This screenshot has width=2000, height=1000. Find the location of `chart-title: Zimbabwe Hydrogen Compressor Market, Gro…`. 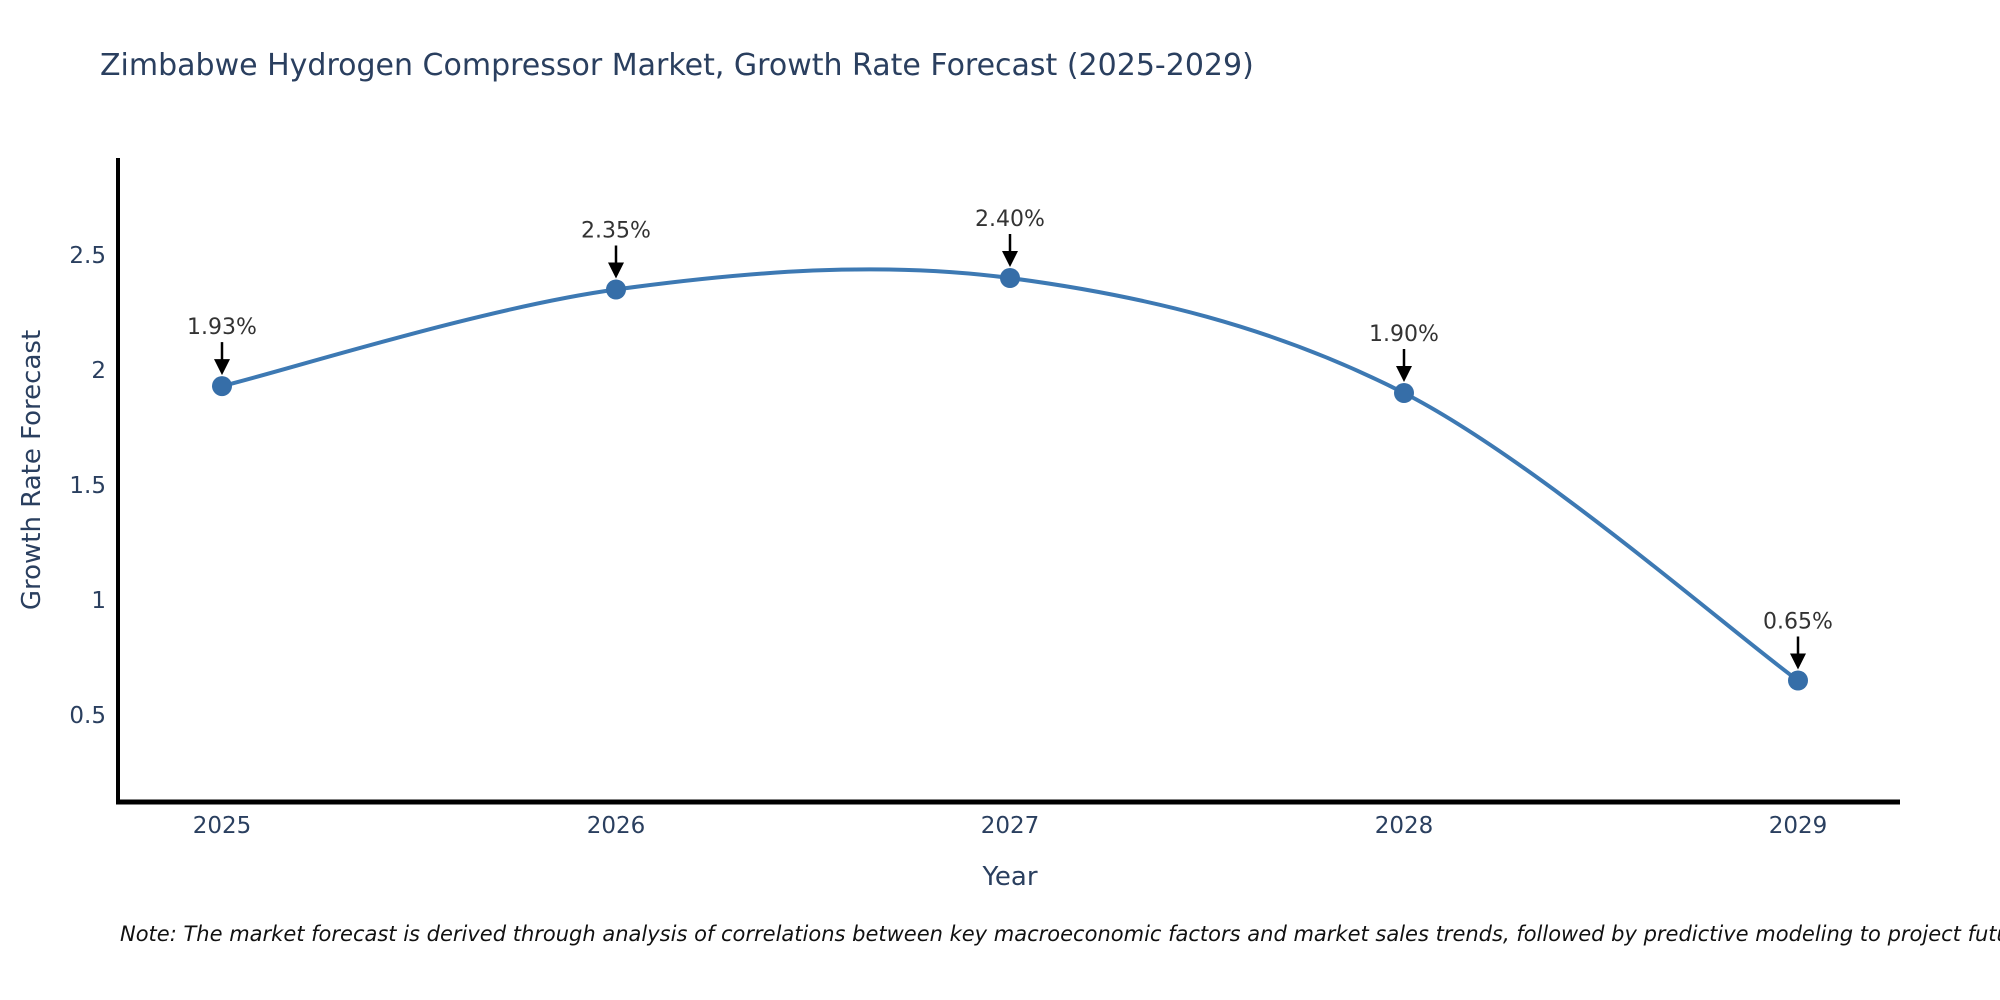

chart-title: Zimbabwe Hydrogen Compressor Market, Gro… is located at coordinates (677, 65).